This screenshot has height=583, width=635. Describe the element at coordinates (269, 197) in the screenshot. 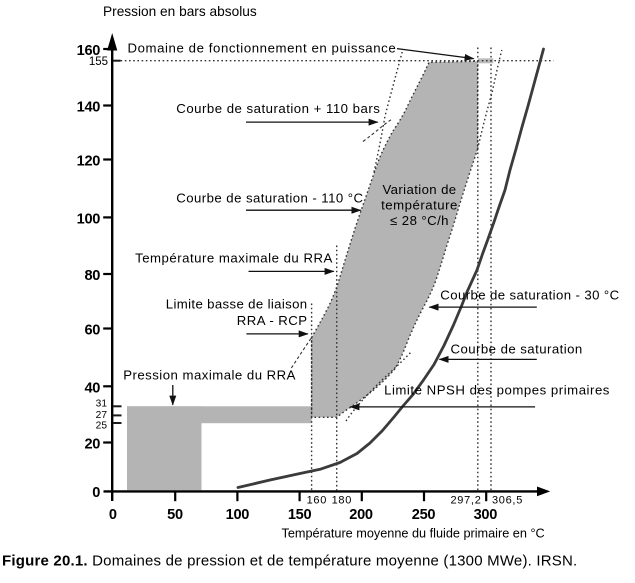

I see `svg-text: Courbe de saturation - 110 °C` at that location.